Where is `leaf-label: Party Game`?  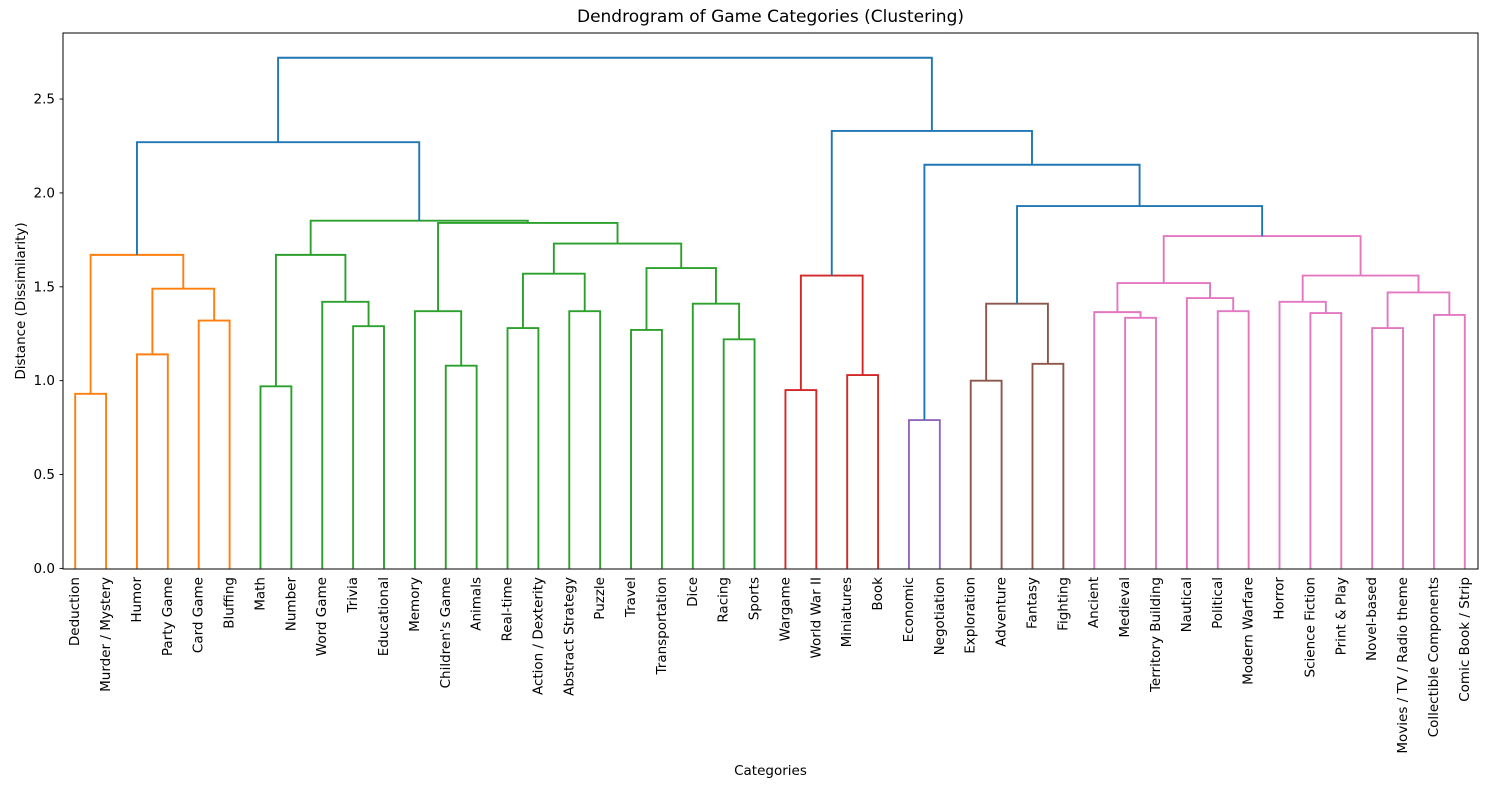 leaf-label: Party Game is located at coordinates (168, 616).